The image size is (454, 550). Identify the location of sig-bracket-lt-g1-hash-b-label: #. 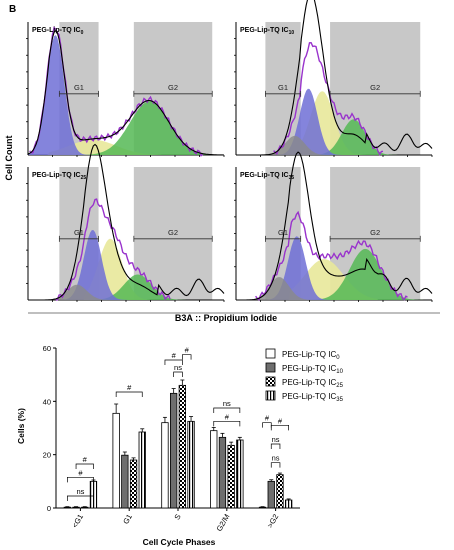
(85, 459).